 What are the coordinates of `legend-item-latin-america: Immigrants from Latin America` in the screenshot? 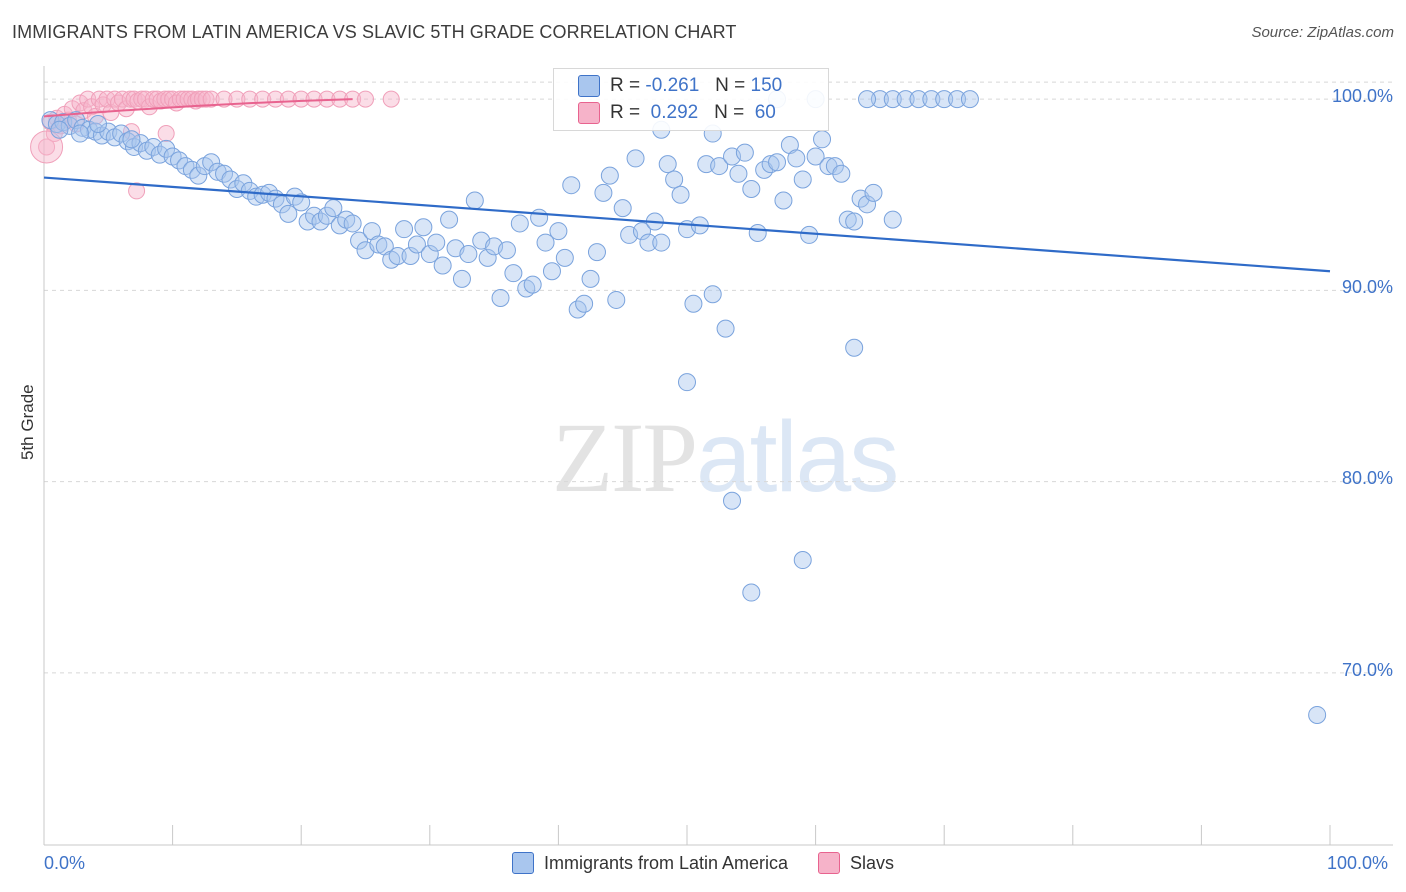 It's located at (650, 863).